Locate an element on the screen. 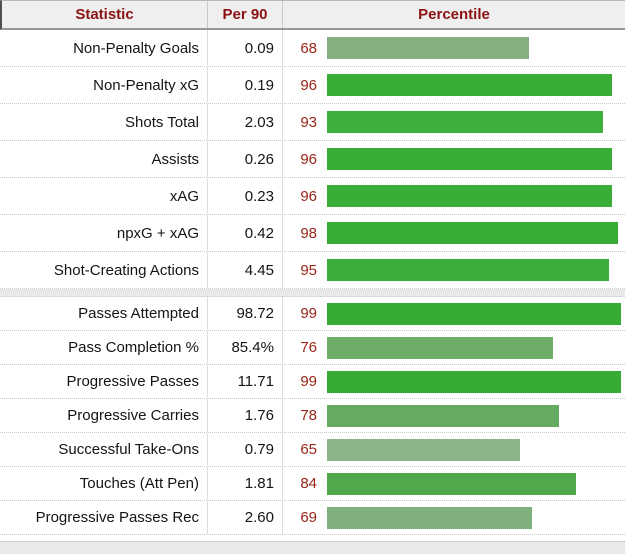 This screenshot has height=554, width=625. per90-value: 2.60 is located at coordinates (245, 517).